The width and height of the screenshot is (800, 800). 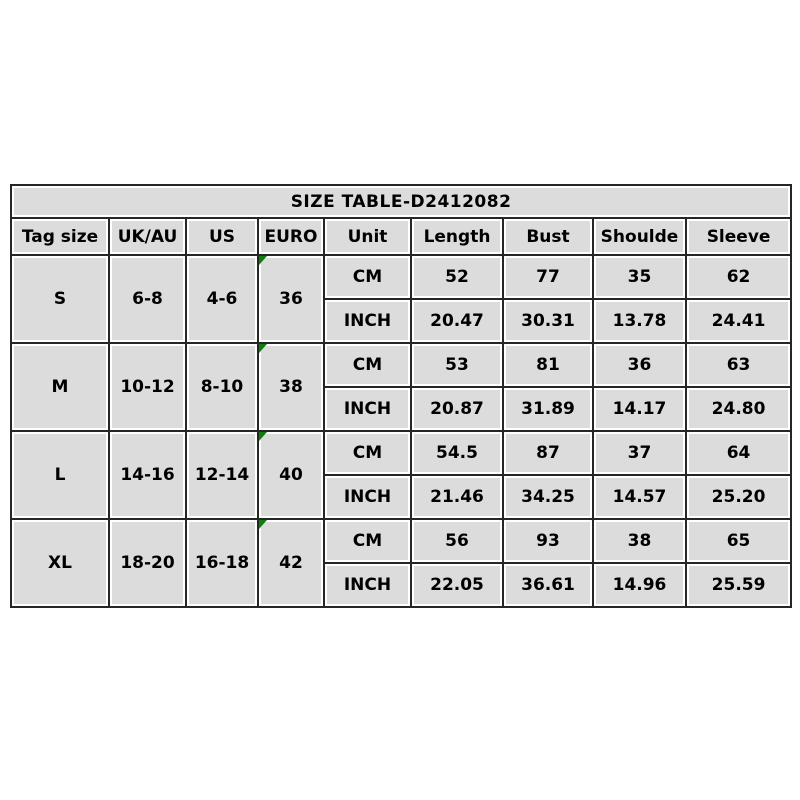 I want to click on euro-value: 38, so click(x=291, y=387).